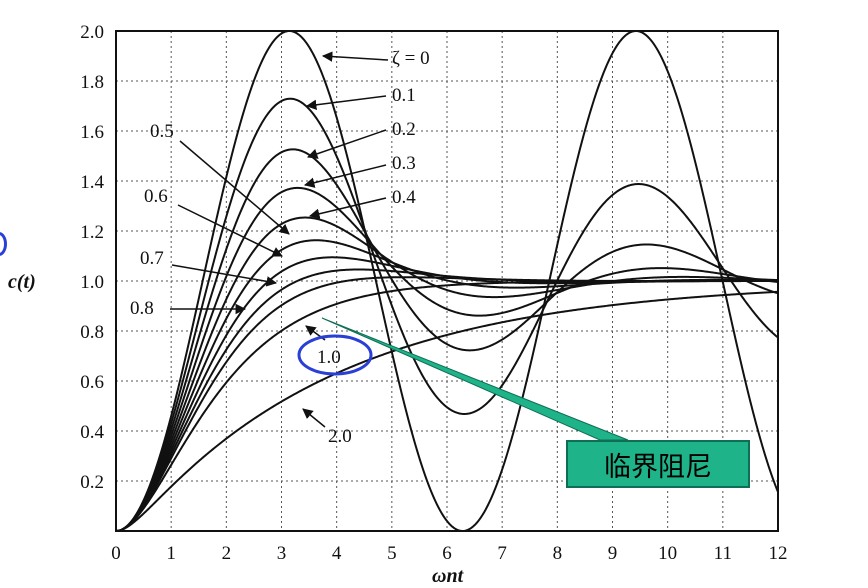 The width and height of the screenshot is (868, 588). Describe the element at coordinates (22, 282) in the screenshot. I see `y-axis-label: c(t)` at that location.